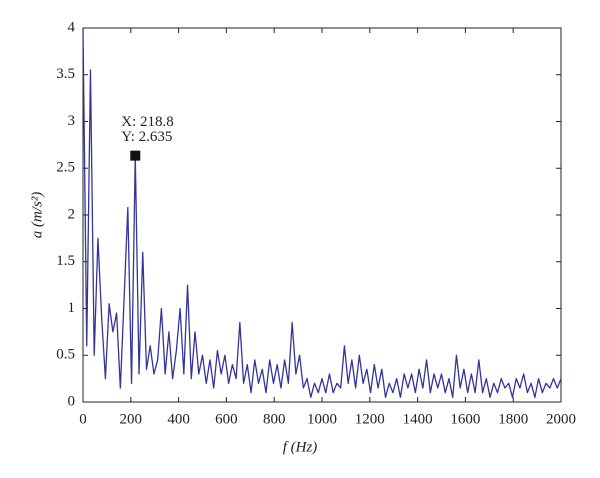 This screenshot has height=478, width=600. I want to click on y-tick-label: 0.5, so click(65, 355).